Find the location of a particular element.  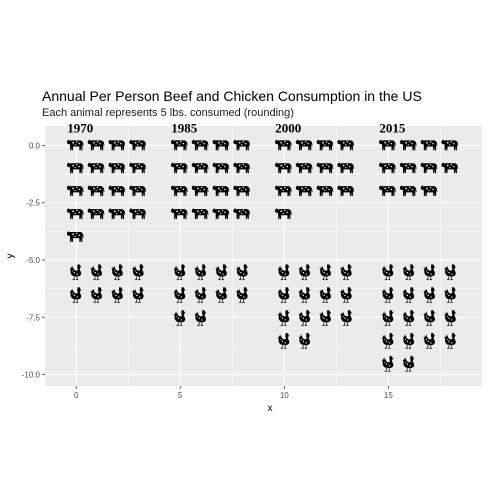

y-tick-label: -5.0 is located at coordinates (33, 260).